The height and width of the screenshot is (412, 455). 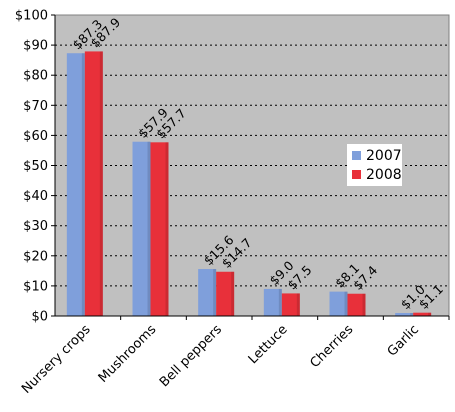 What do you see at coordinates (191, 356) in the screenshot?
I see `category-label: Bell peppers` at bounding box center [191, 356].